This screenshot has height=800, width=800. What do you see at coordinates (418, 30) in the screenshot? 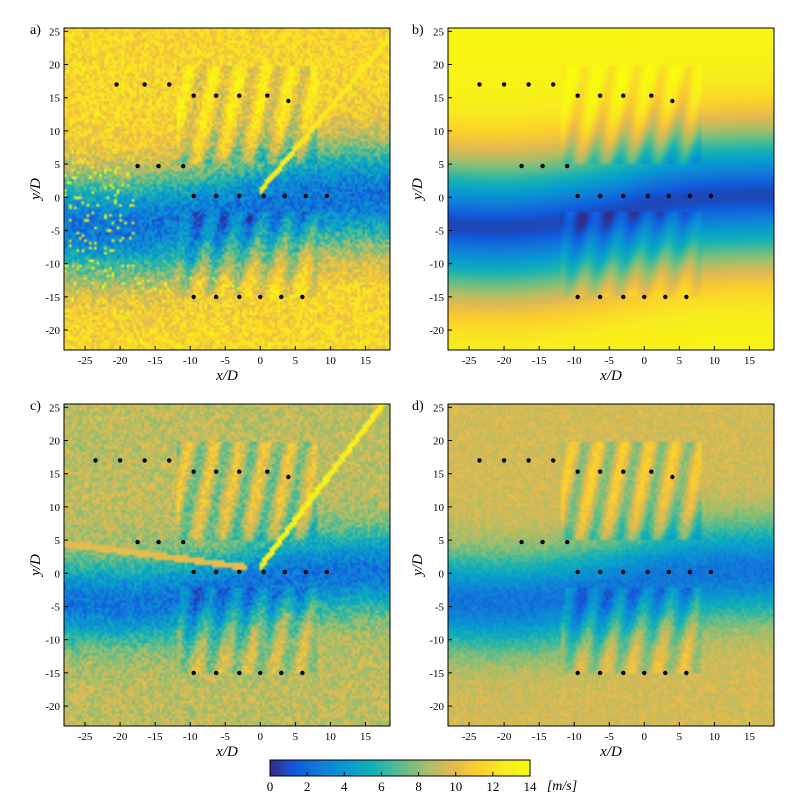
I see `panel-label-b: b)` at bounding box center [418, 30].